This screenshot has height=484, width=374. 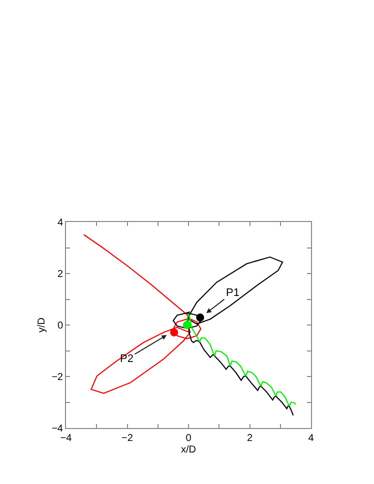 I want to click on x-tick-label: −2, so click(x=128, y=438).